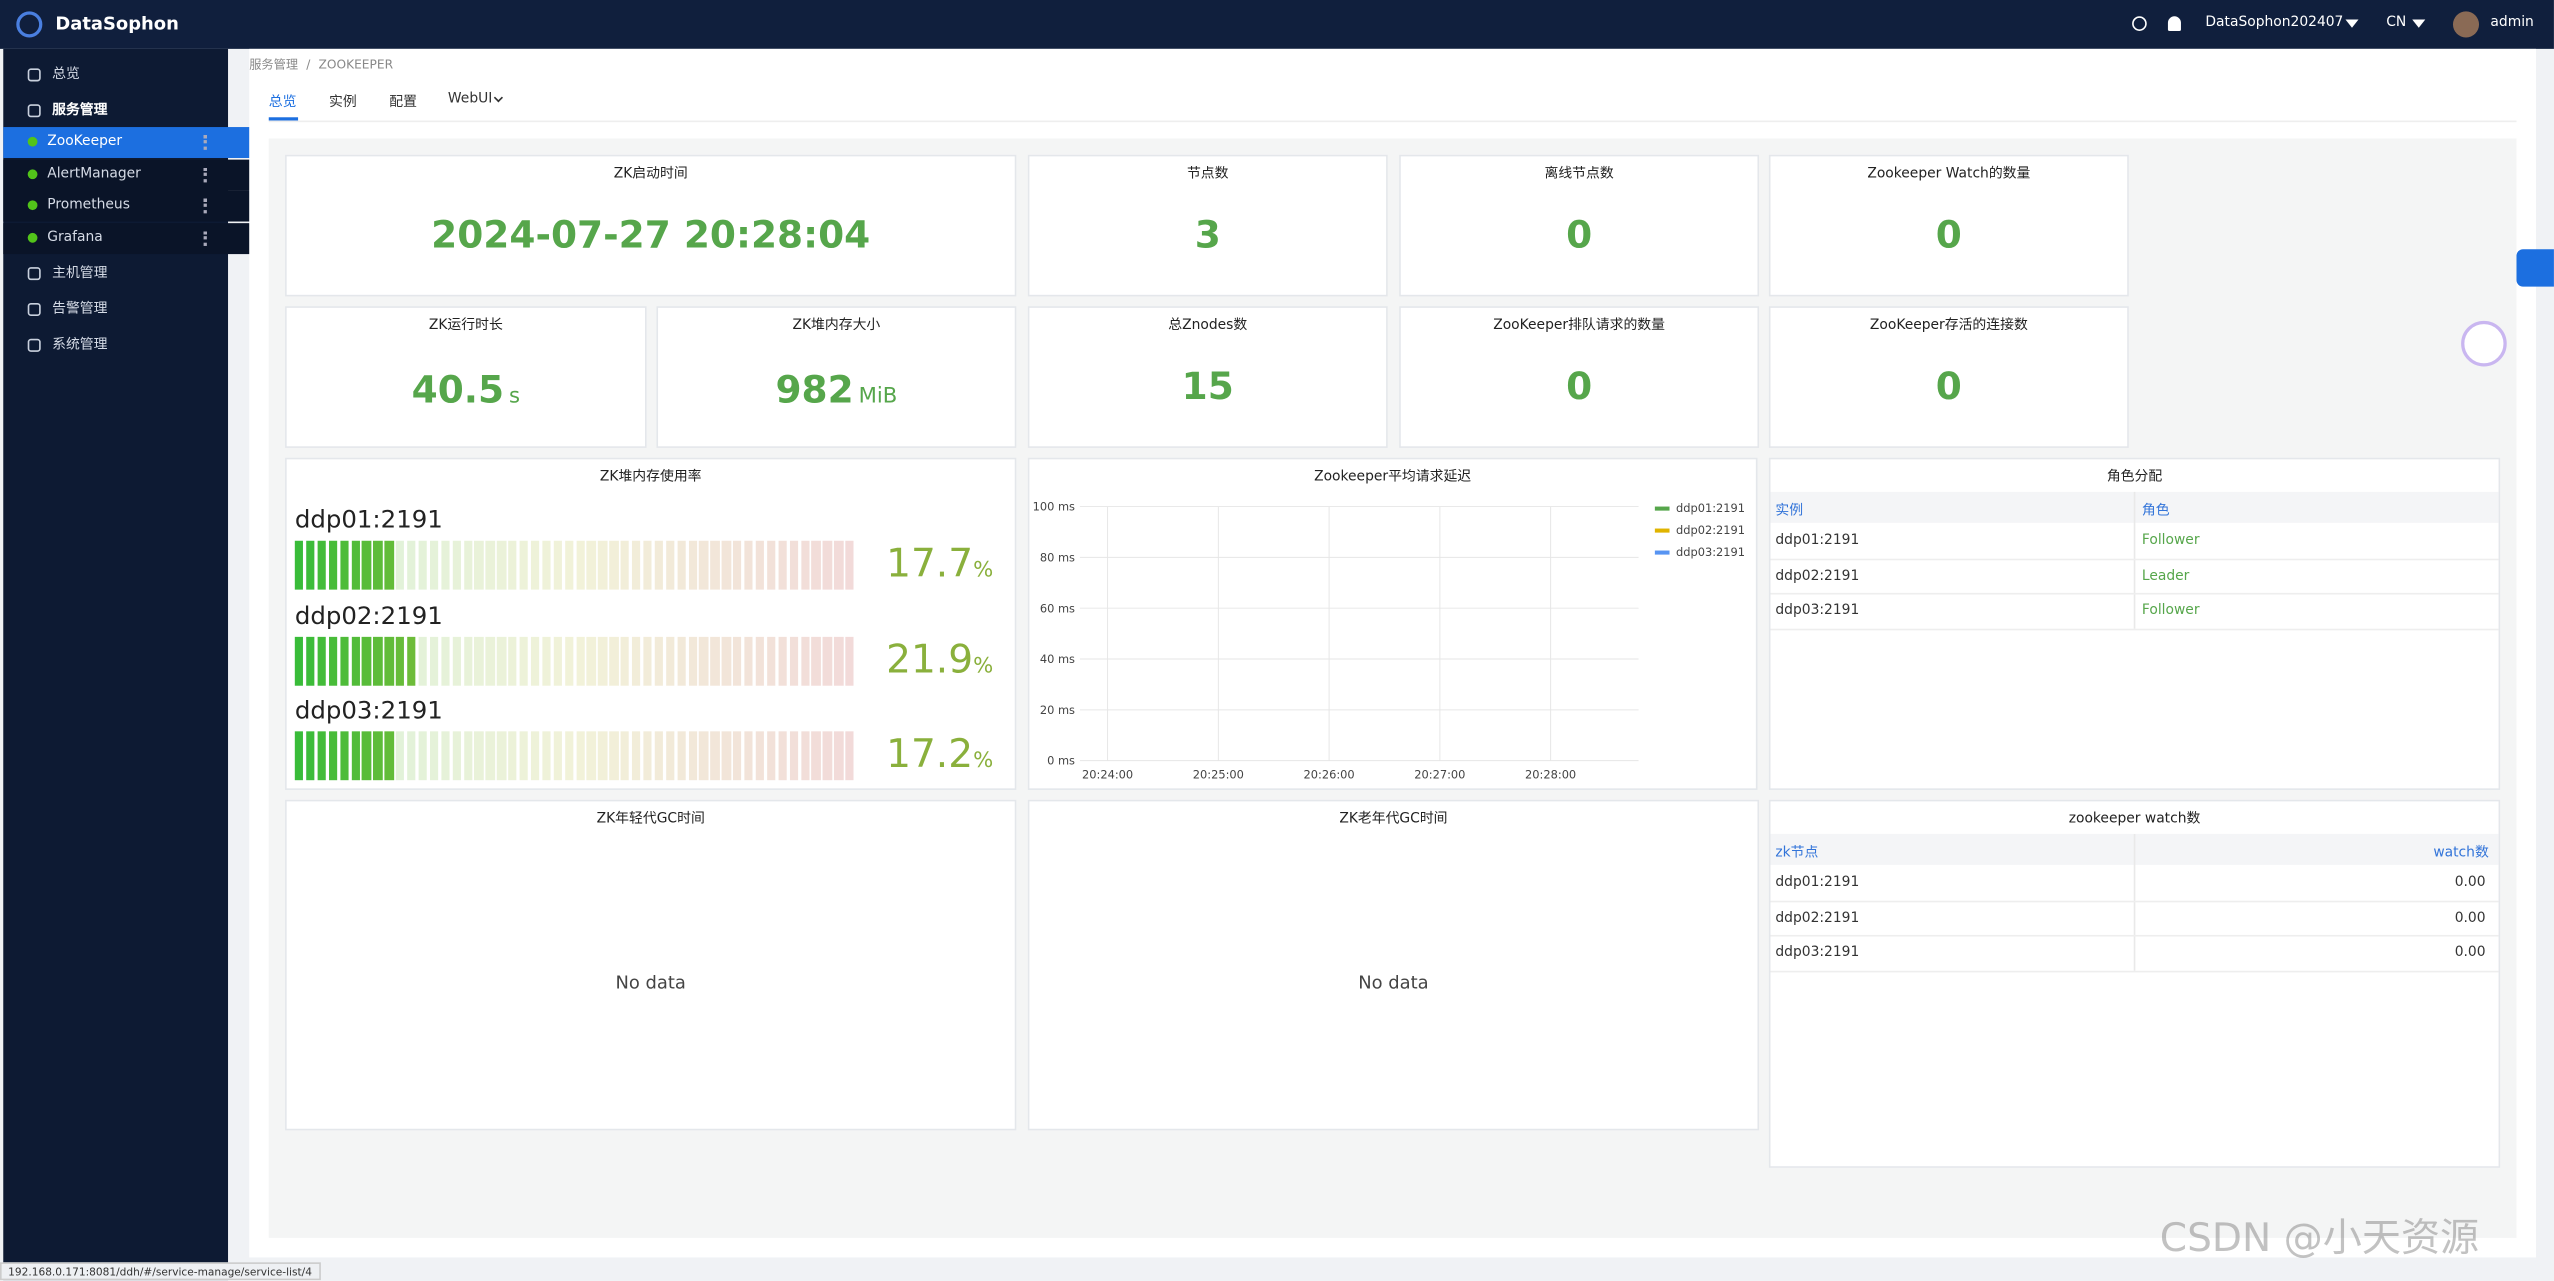 This screenshot has height=1281, width=2554. Describe the element at coordinates (2535, 268) in the screenshot. I see `floating-settings` at that location.